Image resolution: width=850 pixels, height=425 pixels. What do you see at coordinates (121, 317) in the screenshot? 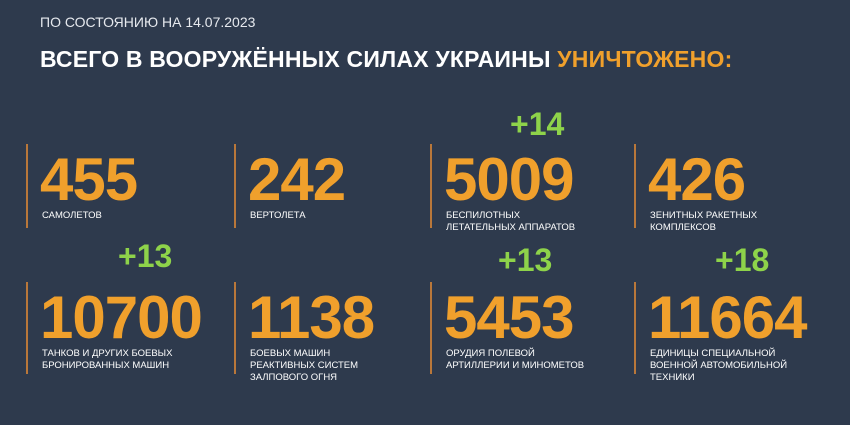
I see `value: 10700` at bounding box center [121, 317].